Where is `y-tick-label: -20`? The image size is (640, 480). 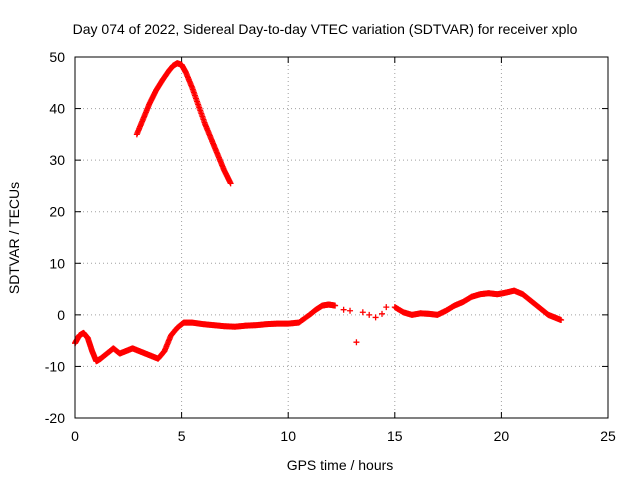
y-tick-label: -20 is located at coordinates (55, 418).